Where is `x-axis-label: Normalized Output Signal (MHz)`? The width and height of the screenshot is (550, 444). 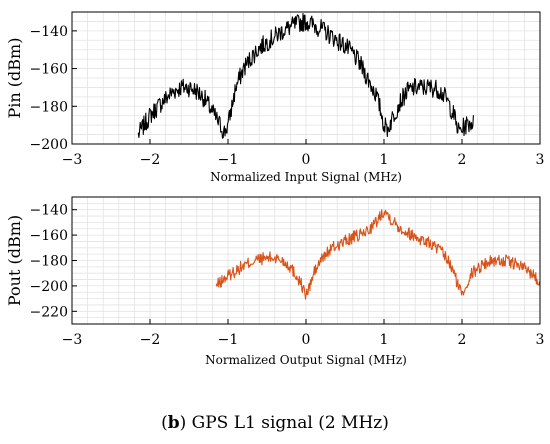
x-axis-label: Normalized Output Signal (MHz) is located at coordinates (306, 360).